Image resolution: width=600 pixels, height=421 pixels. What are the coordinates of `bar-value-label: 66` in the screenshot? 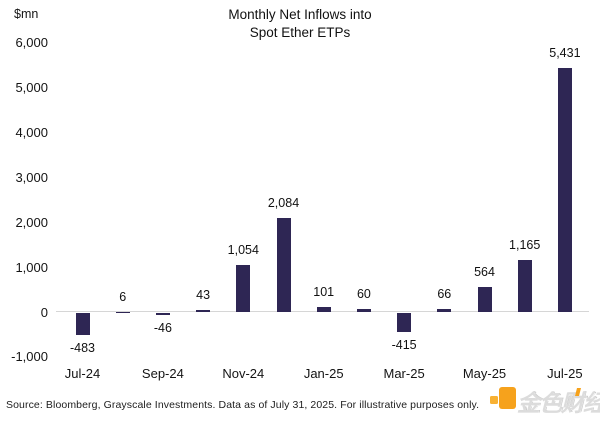 It's located at (444, 294).